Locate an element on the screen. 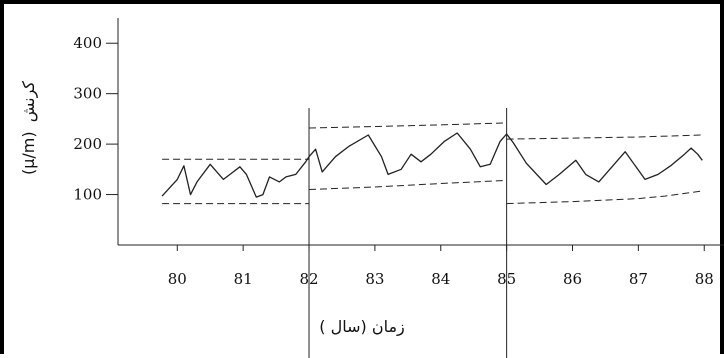  x-axis-title: زمان (سال ) is located at coordinates (361, 327).